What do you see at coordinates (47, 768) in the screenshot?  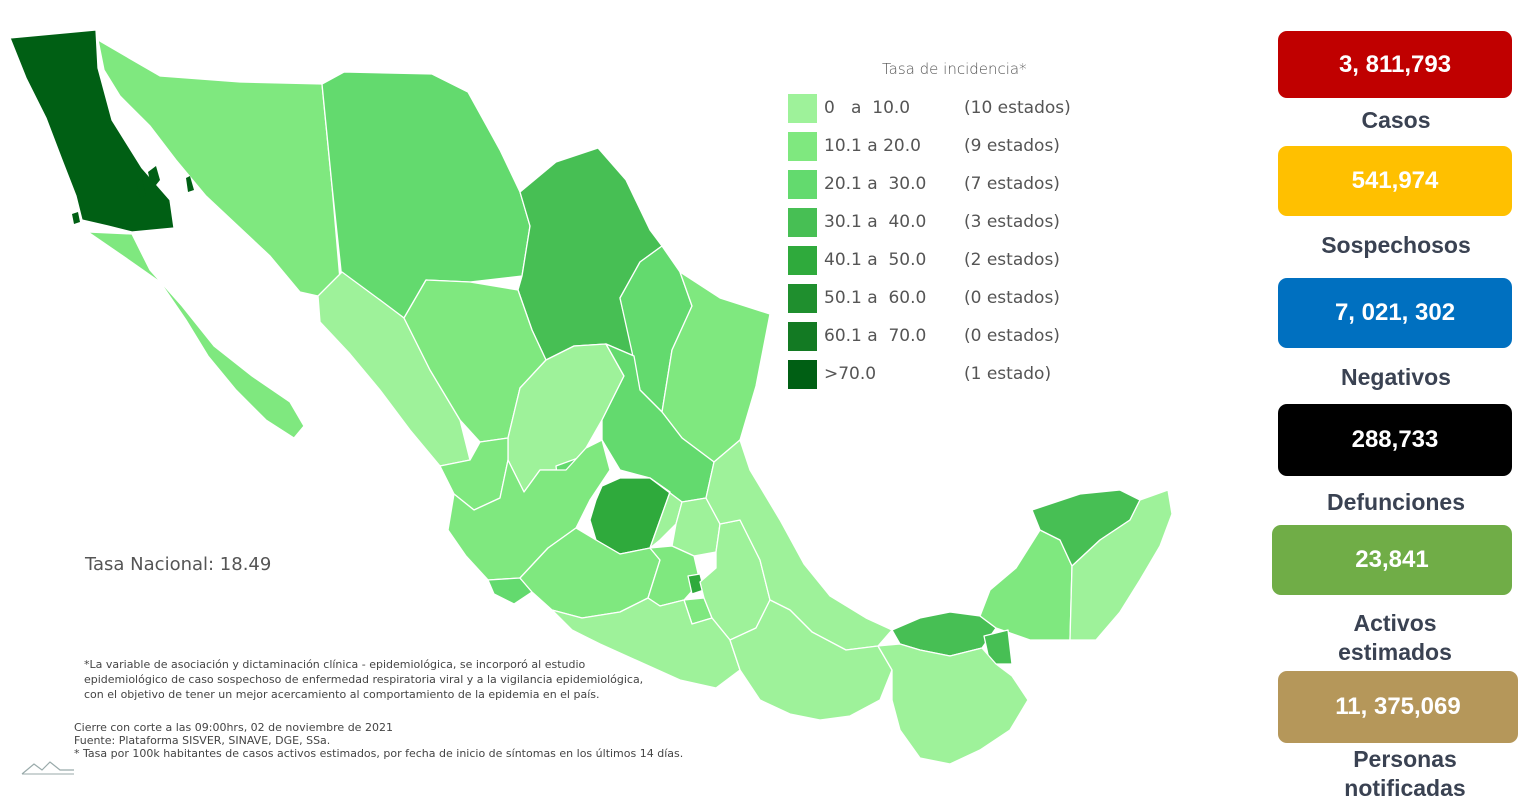 I see `logo-icon` at bounding box center [47, 768].